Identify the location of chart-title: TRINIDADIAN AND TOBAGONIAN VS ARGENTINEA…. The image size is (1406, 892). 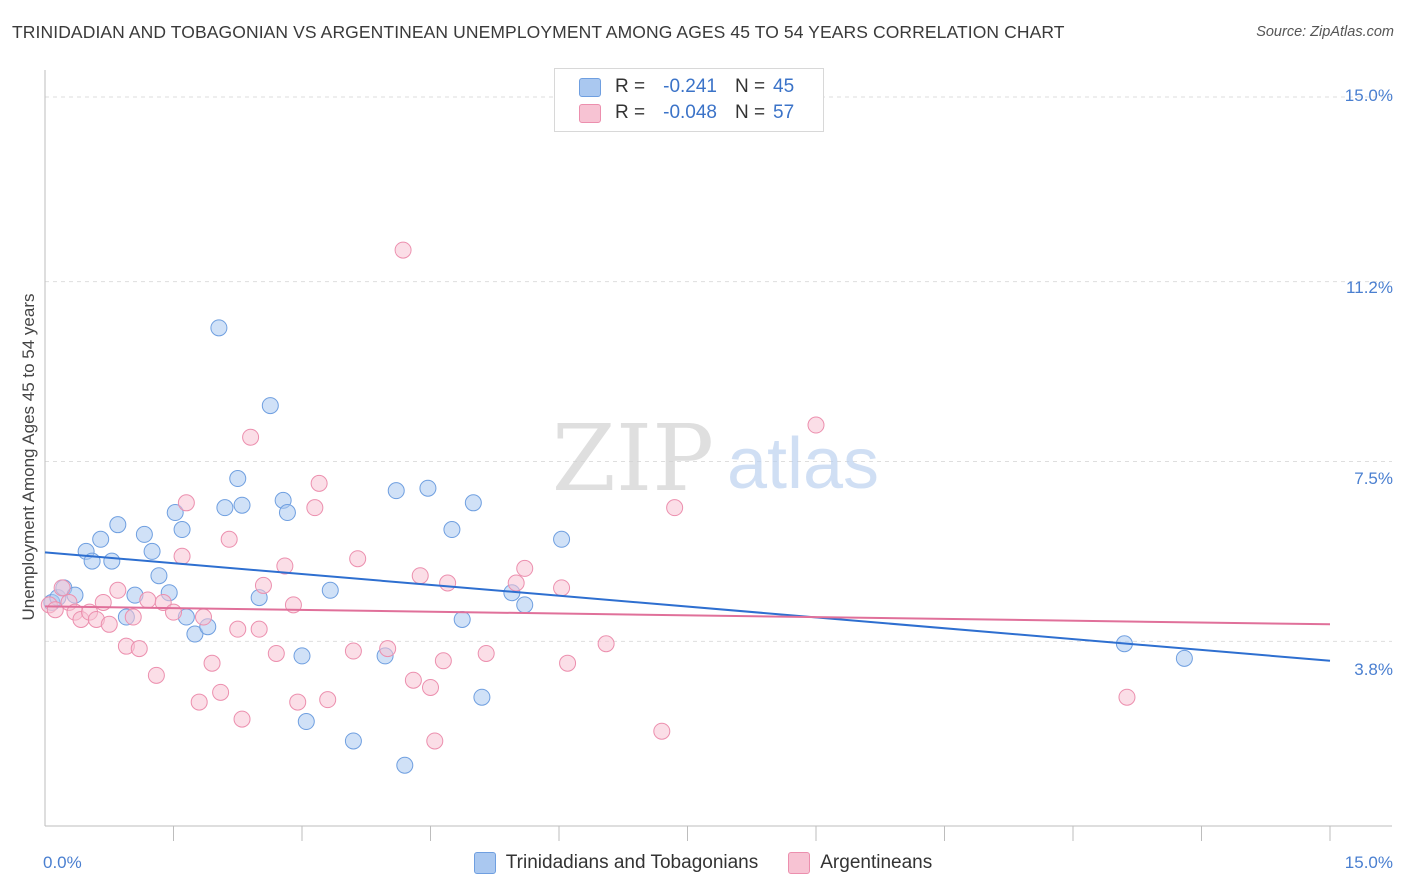
(538, 32).